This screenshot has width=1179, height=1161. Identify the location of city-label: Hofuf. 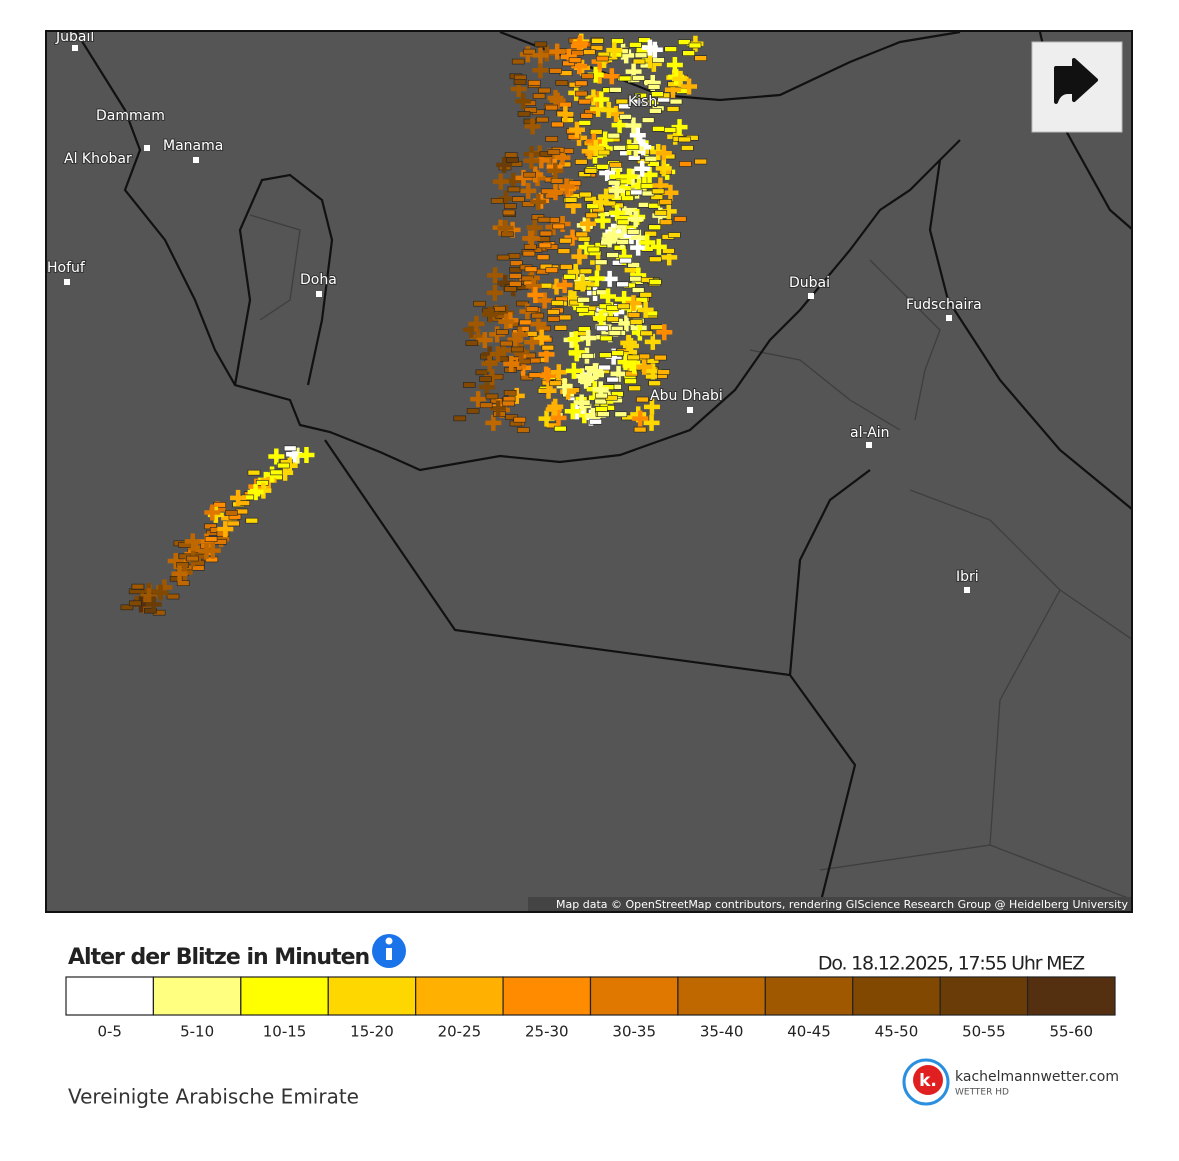
(66, 268).